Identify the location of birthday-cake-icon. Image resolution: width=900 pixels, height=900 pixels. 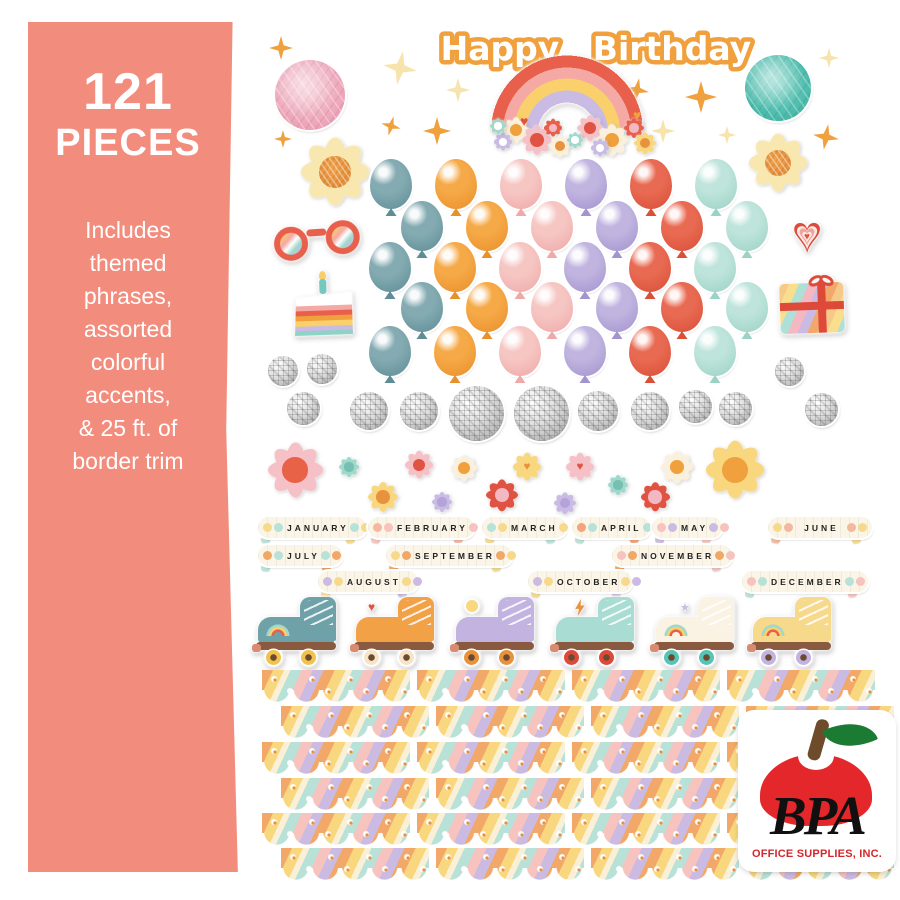
(323, 303).